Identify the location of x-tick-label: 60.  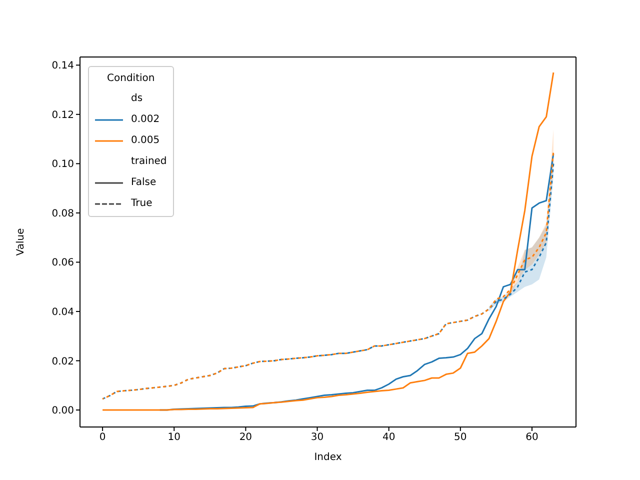
(532, 438).